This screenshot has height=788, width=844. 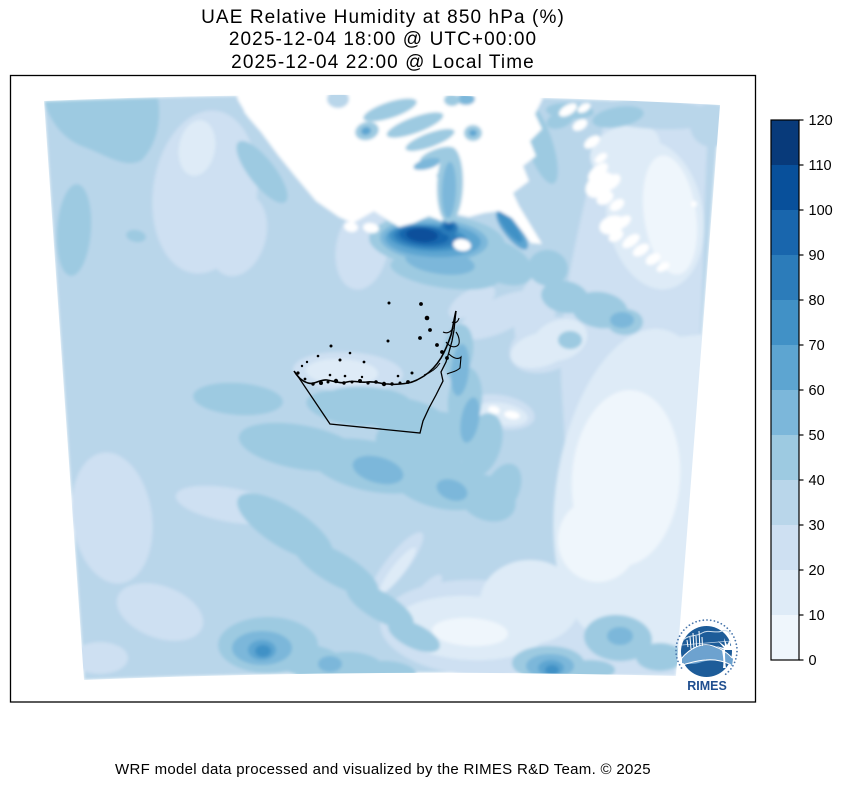 What do you see at coordinates (817, 571) in the screenshot?
I see `svg-text: 20` at bounding box center [817, 571].